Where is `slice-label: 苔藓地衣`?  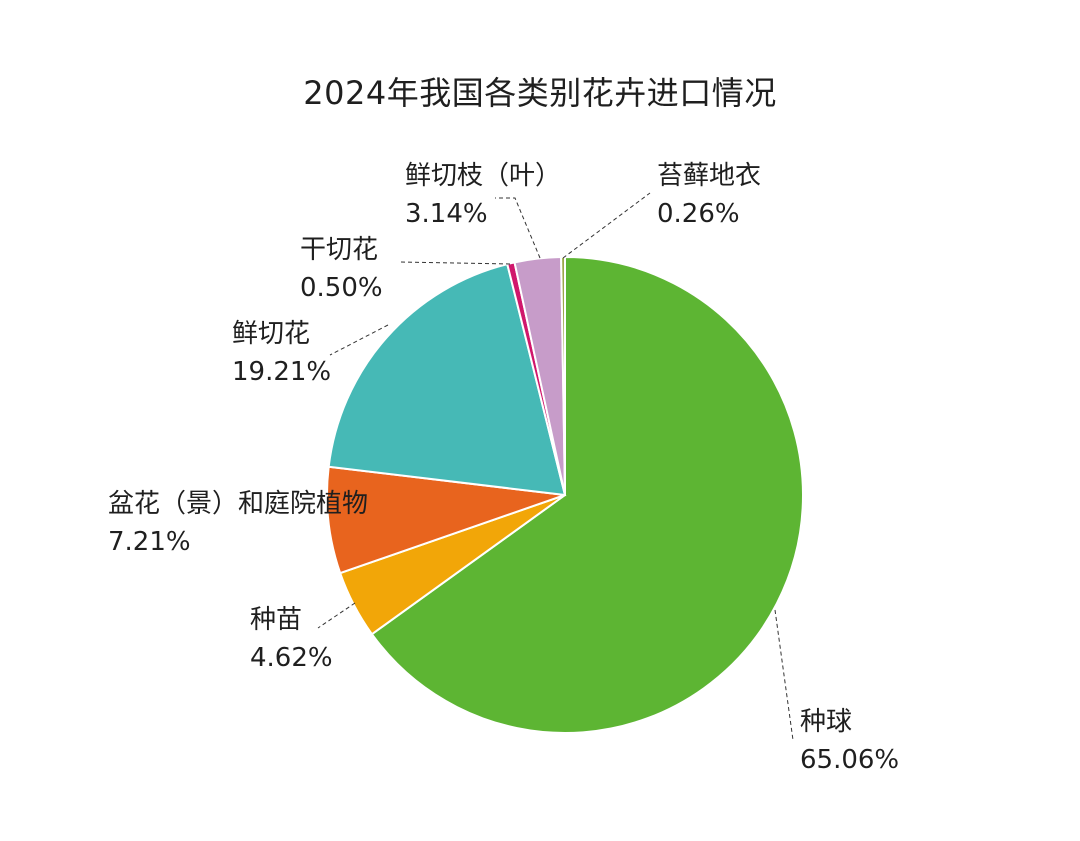
slice-label: 苔藓地衣 is located at coordinates (709, 176).